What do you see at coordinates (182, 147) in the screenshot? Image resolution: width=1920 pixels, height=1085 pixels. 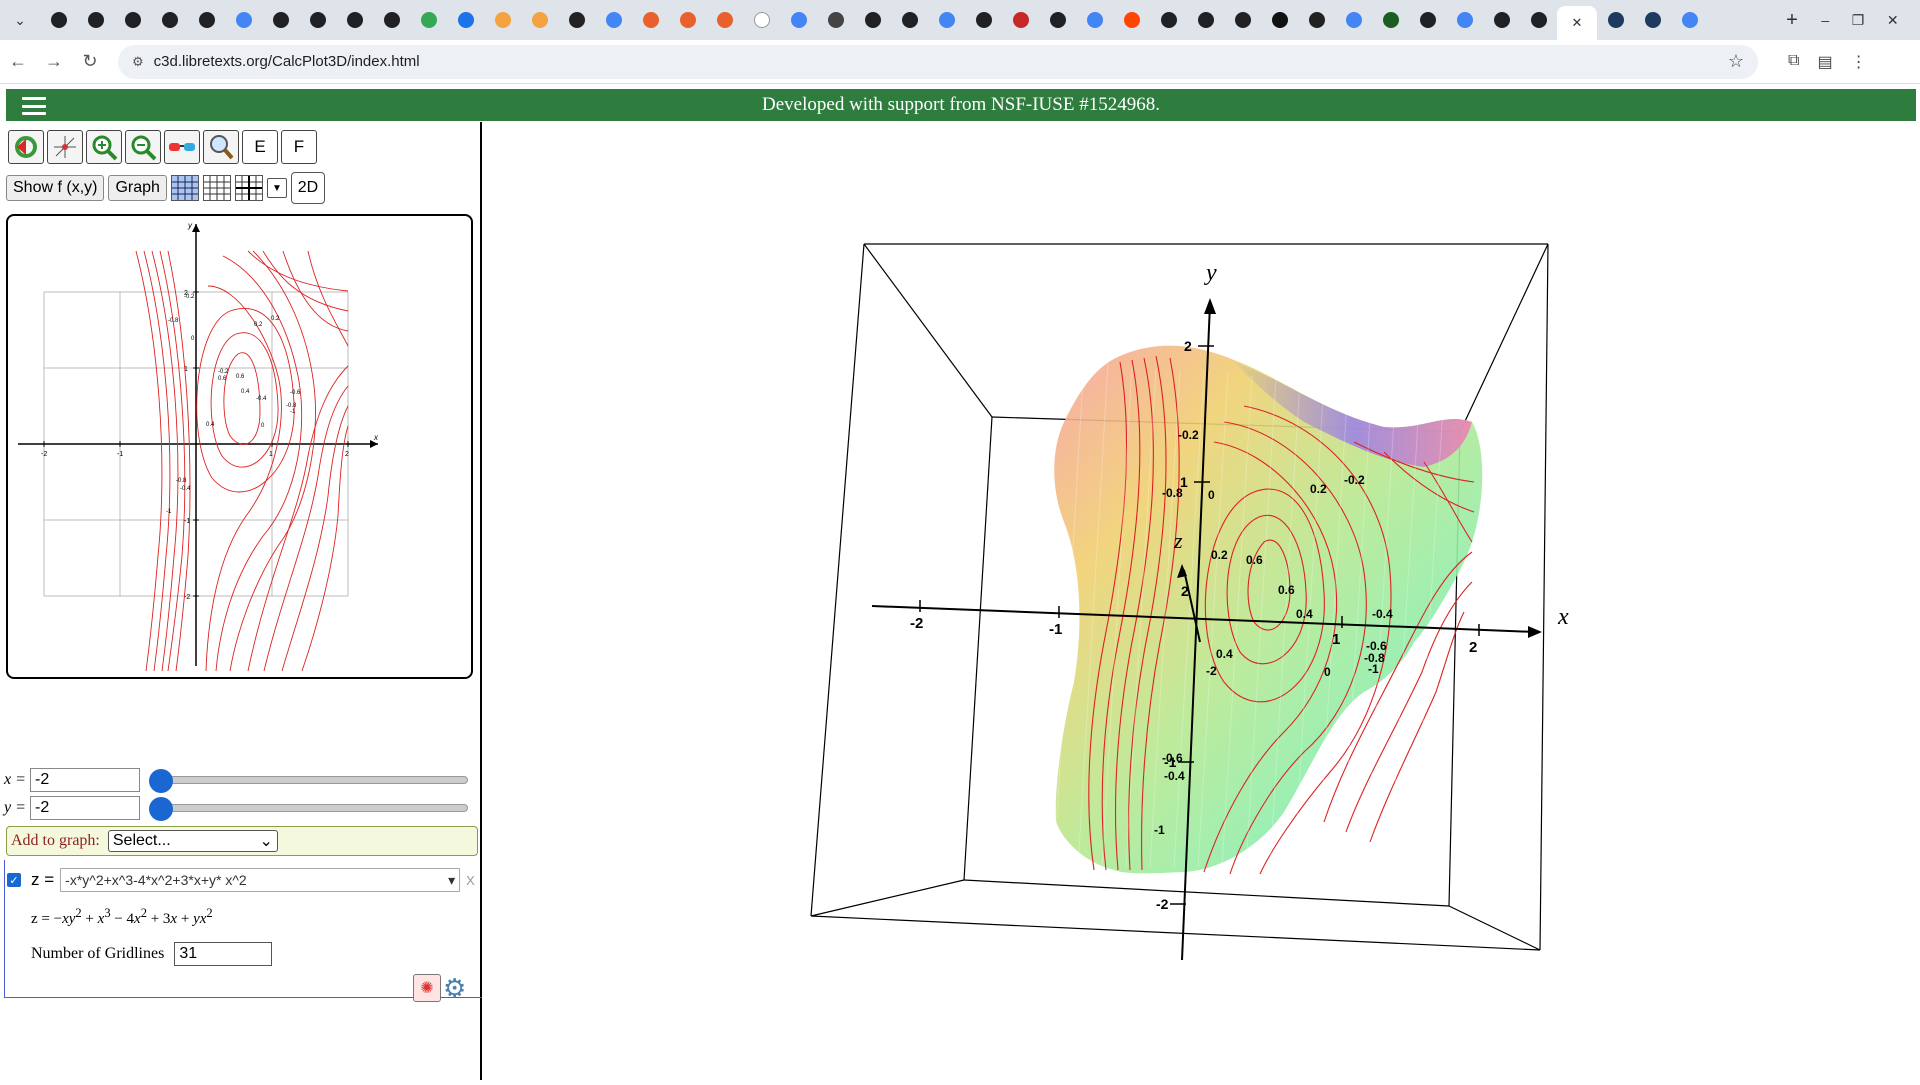 I see `3d-glasses-icon` at bounding box center [182, 147].